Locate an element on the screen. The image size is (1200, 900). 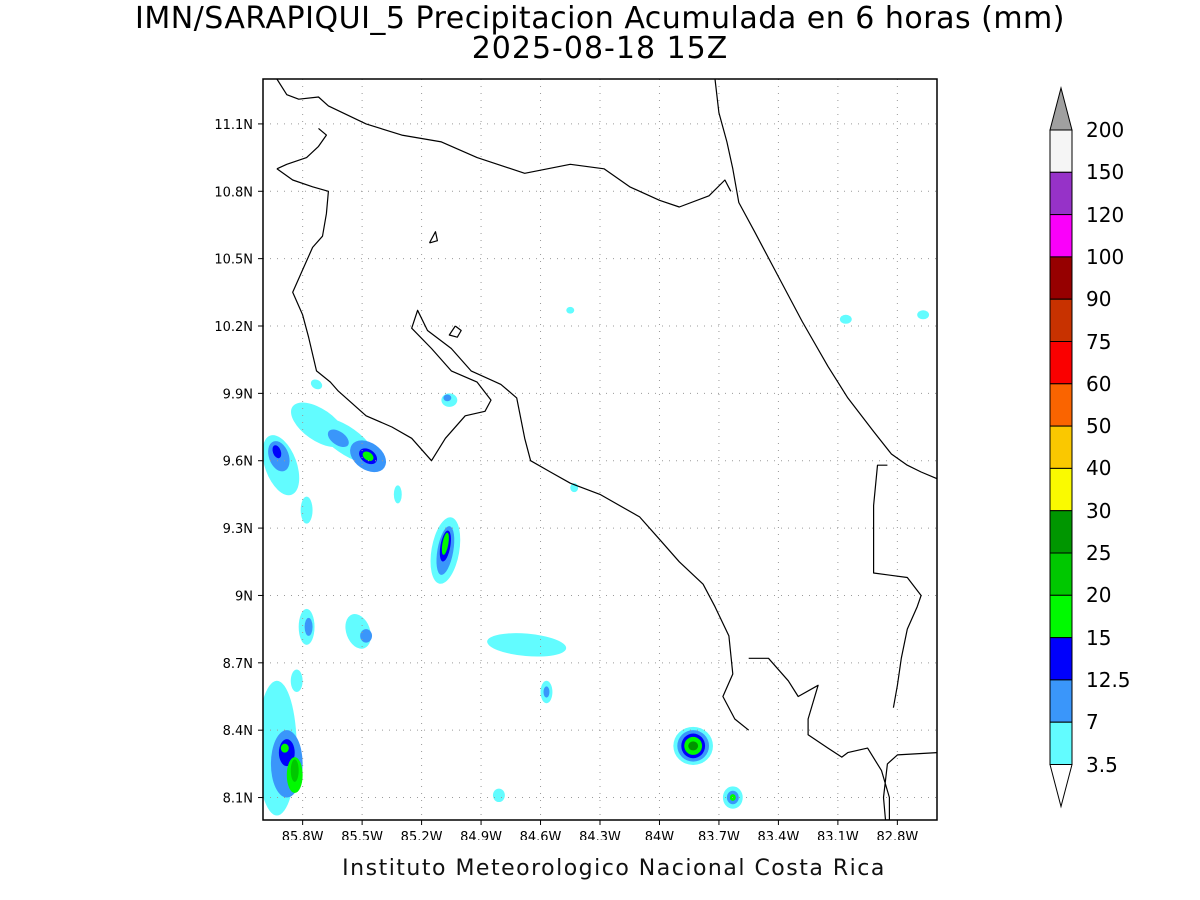
colorbar-label: 20 is located at coordinates (1099, 595).